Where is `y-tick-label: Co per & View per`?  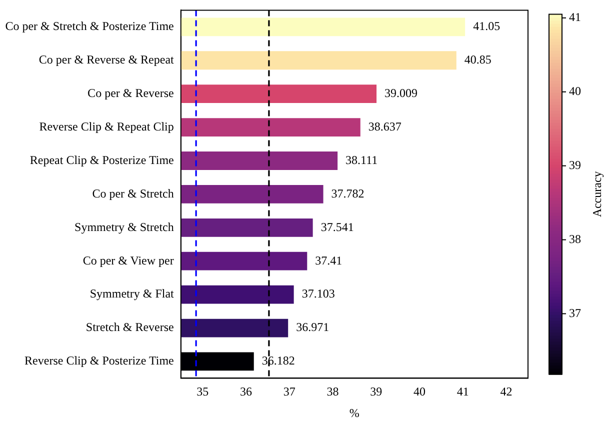
y-tick-label: Co per & View per is located at coordinates (128, 260).